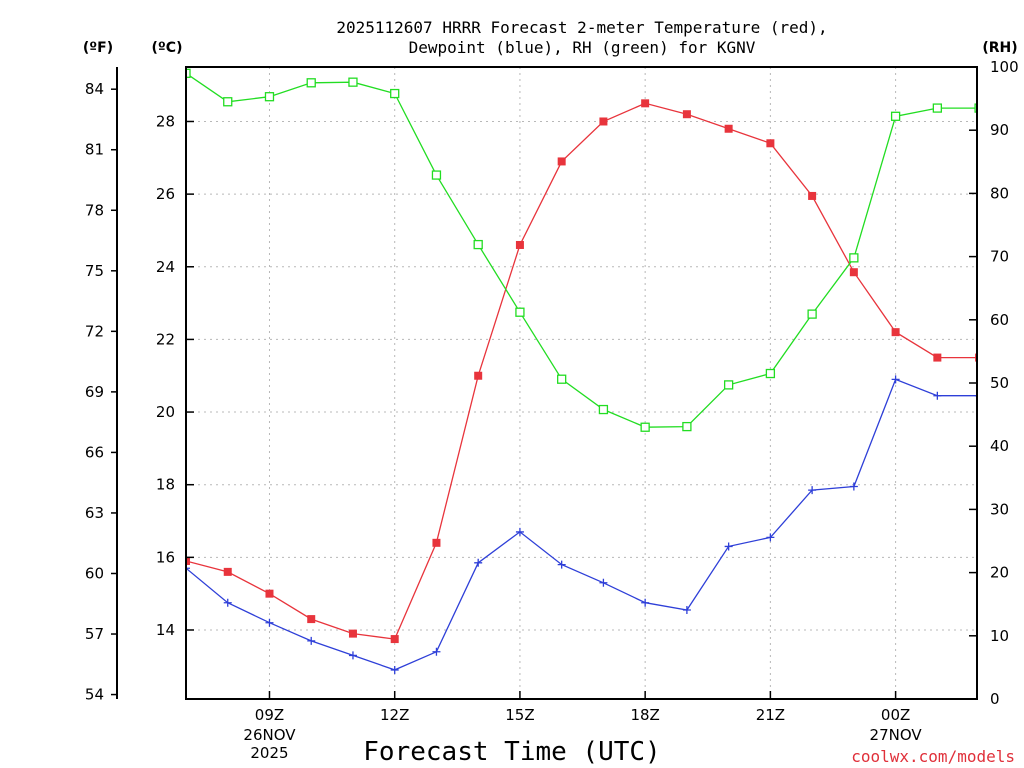 The height and width of the screenshot is (768, 1024). I want to click on tick-label-time: 18Z, so click(644, 715).